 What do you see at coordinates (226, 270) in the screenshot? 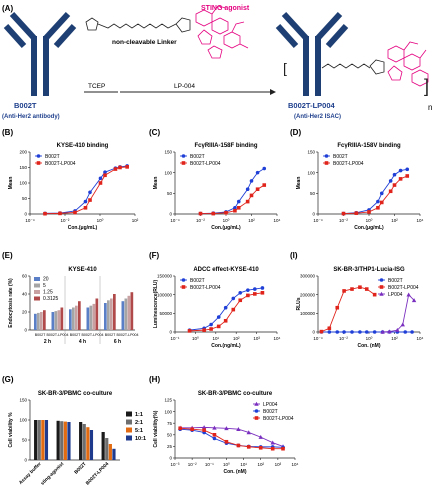
I see `chart-title: ADCC effect-KYSE-410` at bounding box center [226, 270].